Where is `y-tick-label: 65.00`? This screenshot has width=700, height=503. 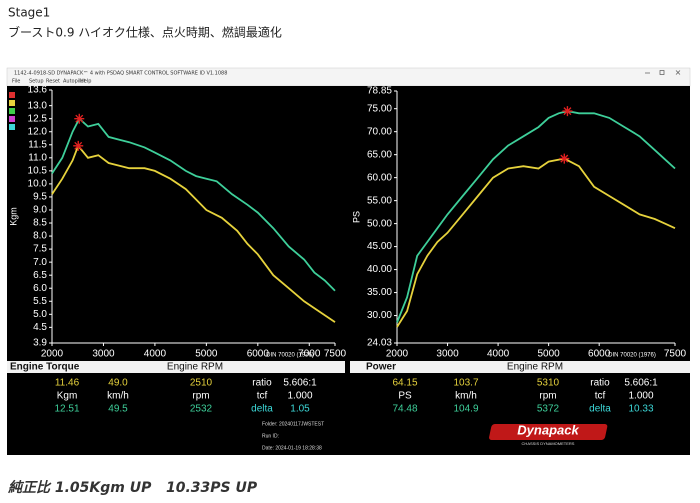 y-tick-label: 65.00 is located at coordinates (379, 154).